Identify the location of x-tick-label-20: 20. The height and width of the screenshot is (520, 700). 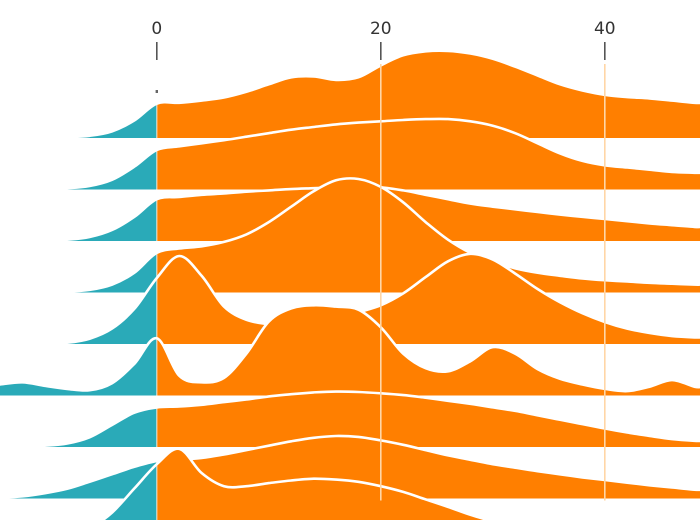
(381, 29).